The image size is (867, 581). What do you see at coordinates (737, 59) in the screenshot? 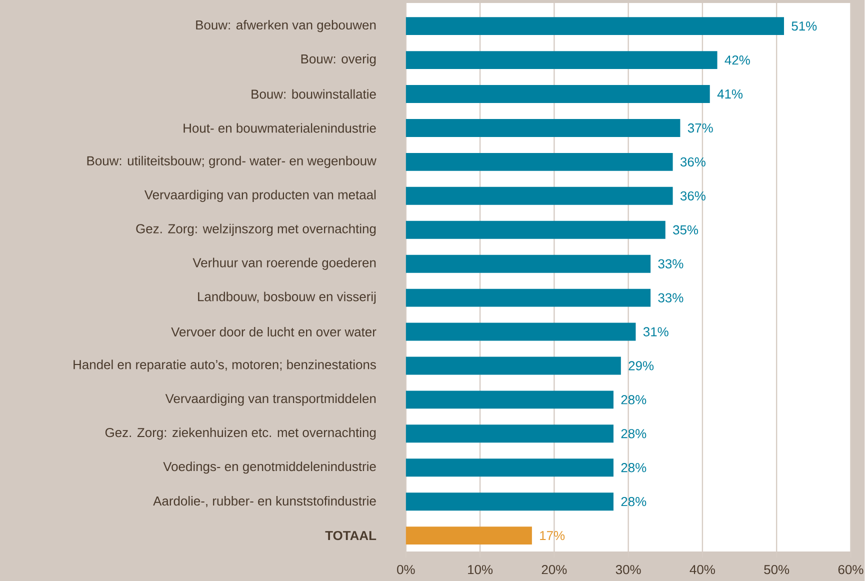
I see `data-label: 42%` at bounding box center [737, 59].